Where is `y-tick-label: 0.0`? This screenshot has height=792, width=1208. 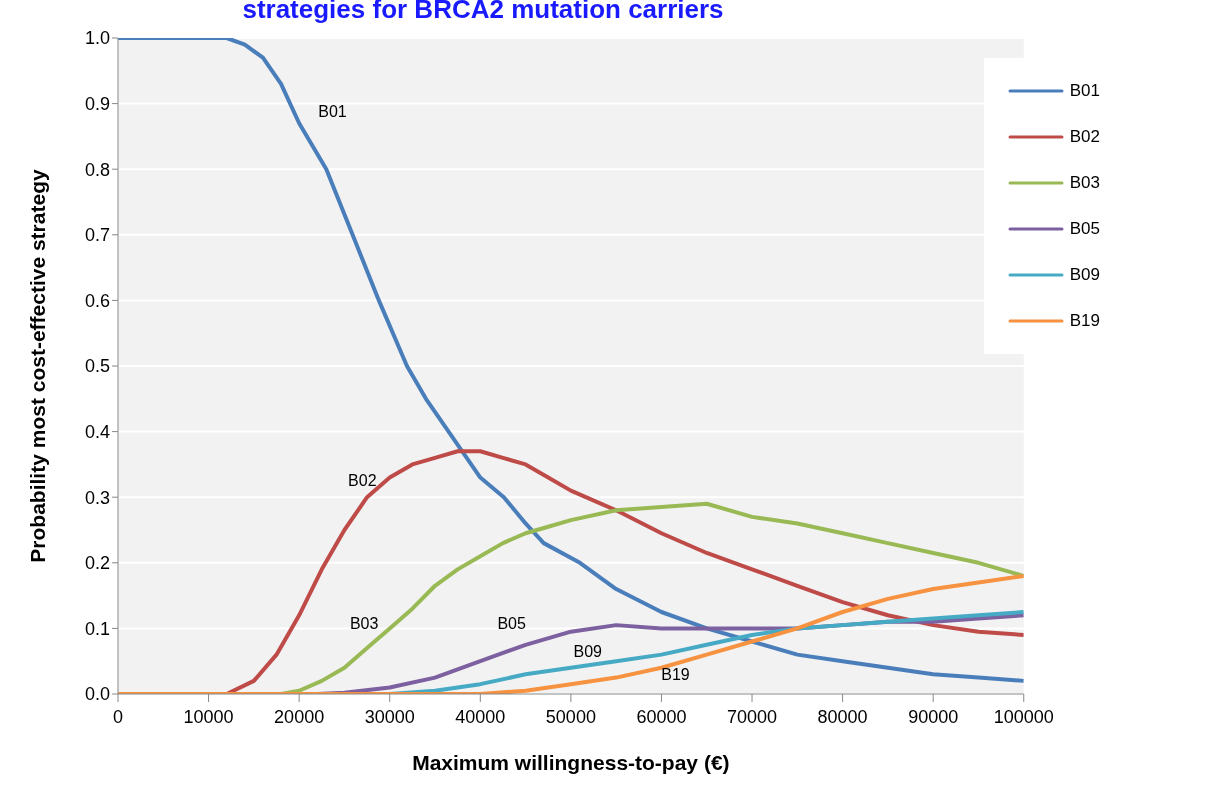
y-tick-label: 0.0 is located at coordinates (97, 694).